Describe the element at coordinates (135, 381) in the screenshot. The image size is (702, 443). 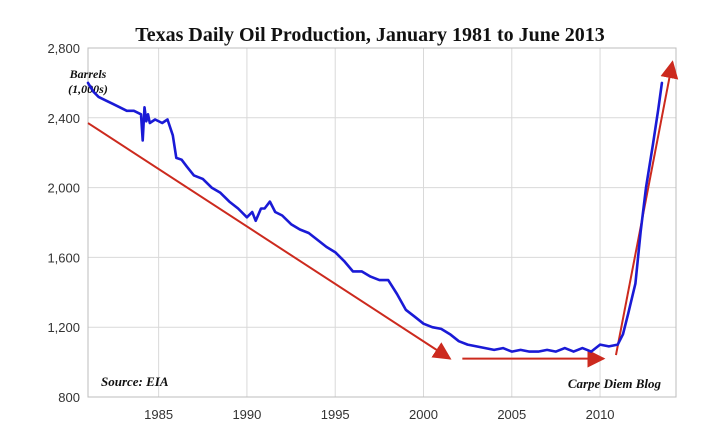
I see `source-note: Source: EIA` at that location.